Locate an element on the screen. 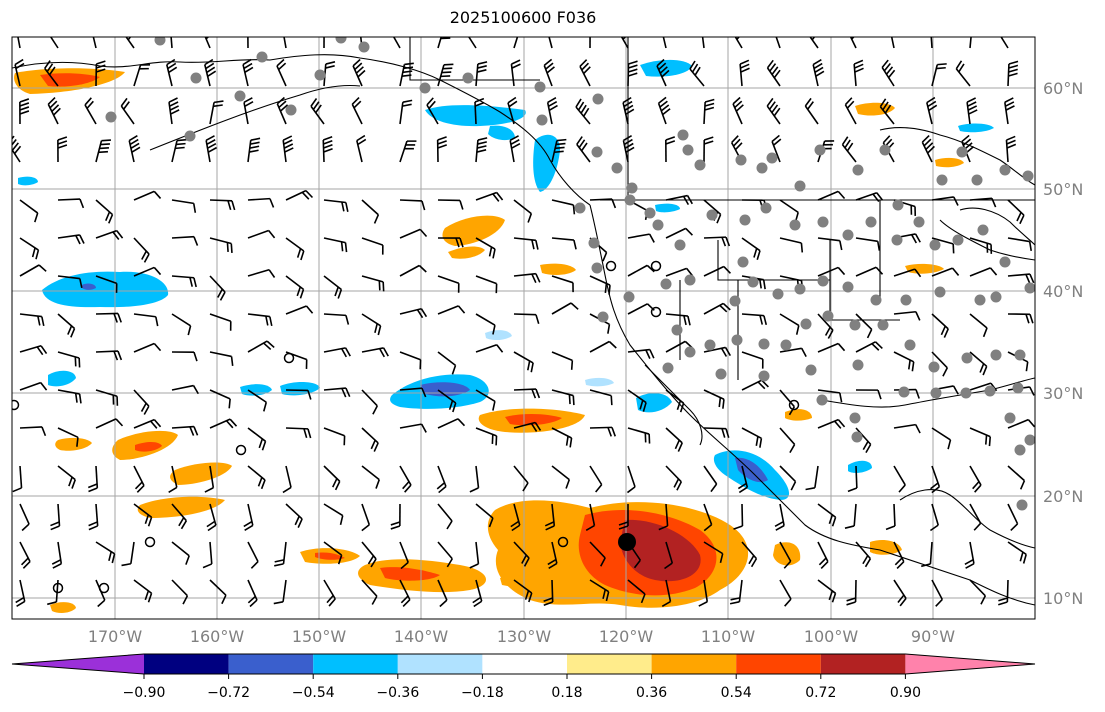  lon-label: 140°W is located at coordinates (421, 636).